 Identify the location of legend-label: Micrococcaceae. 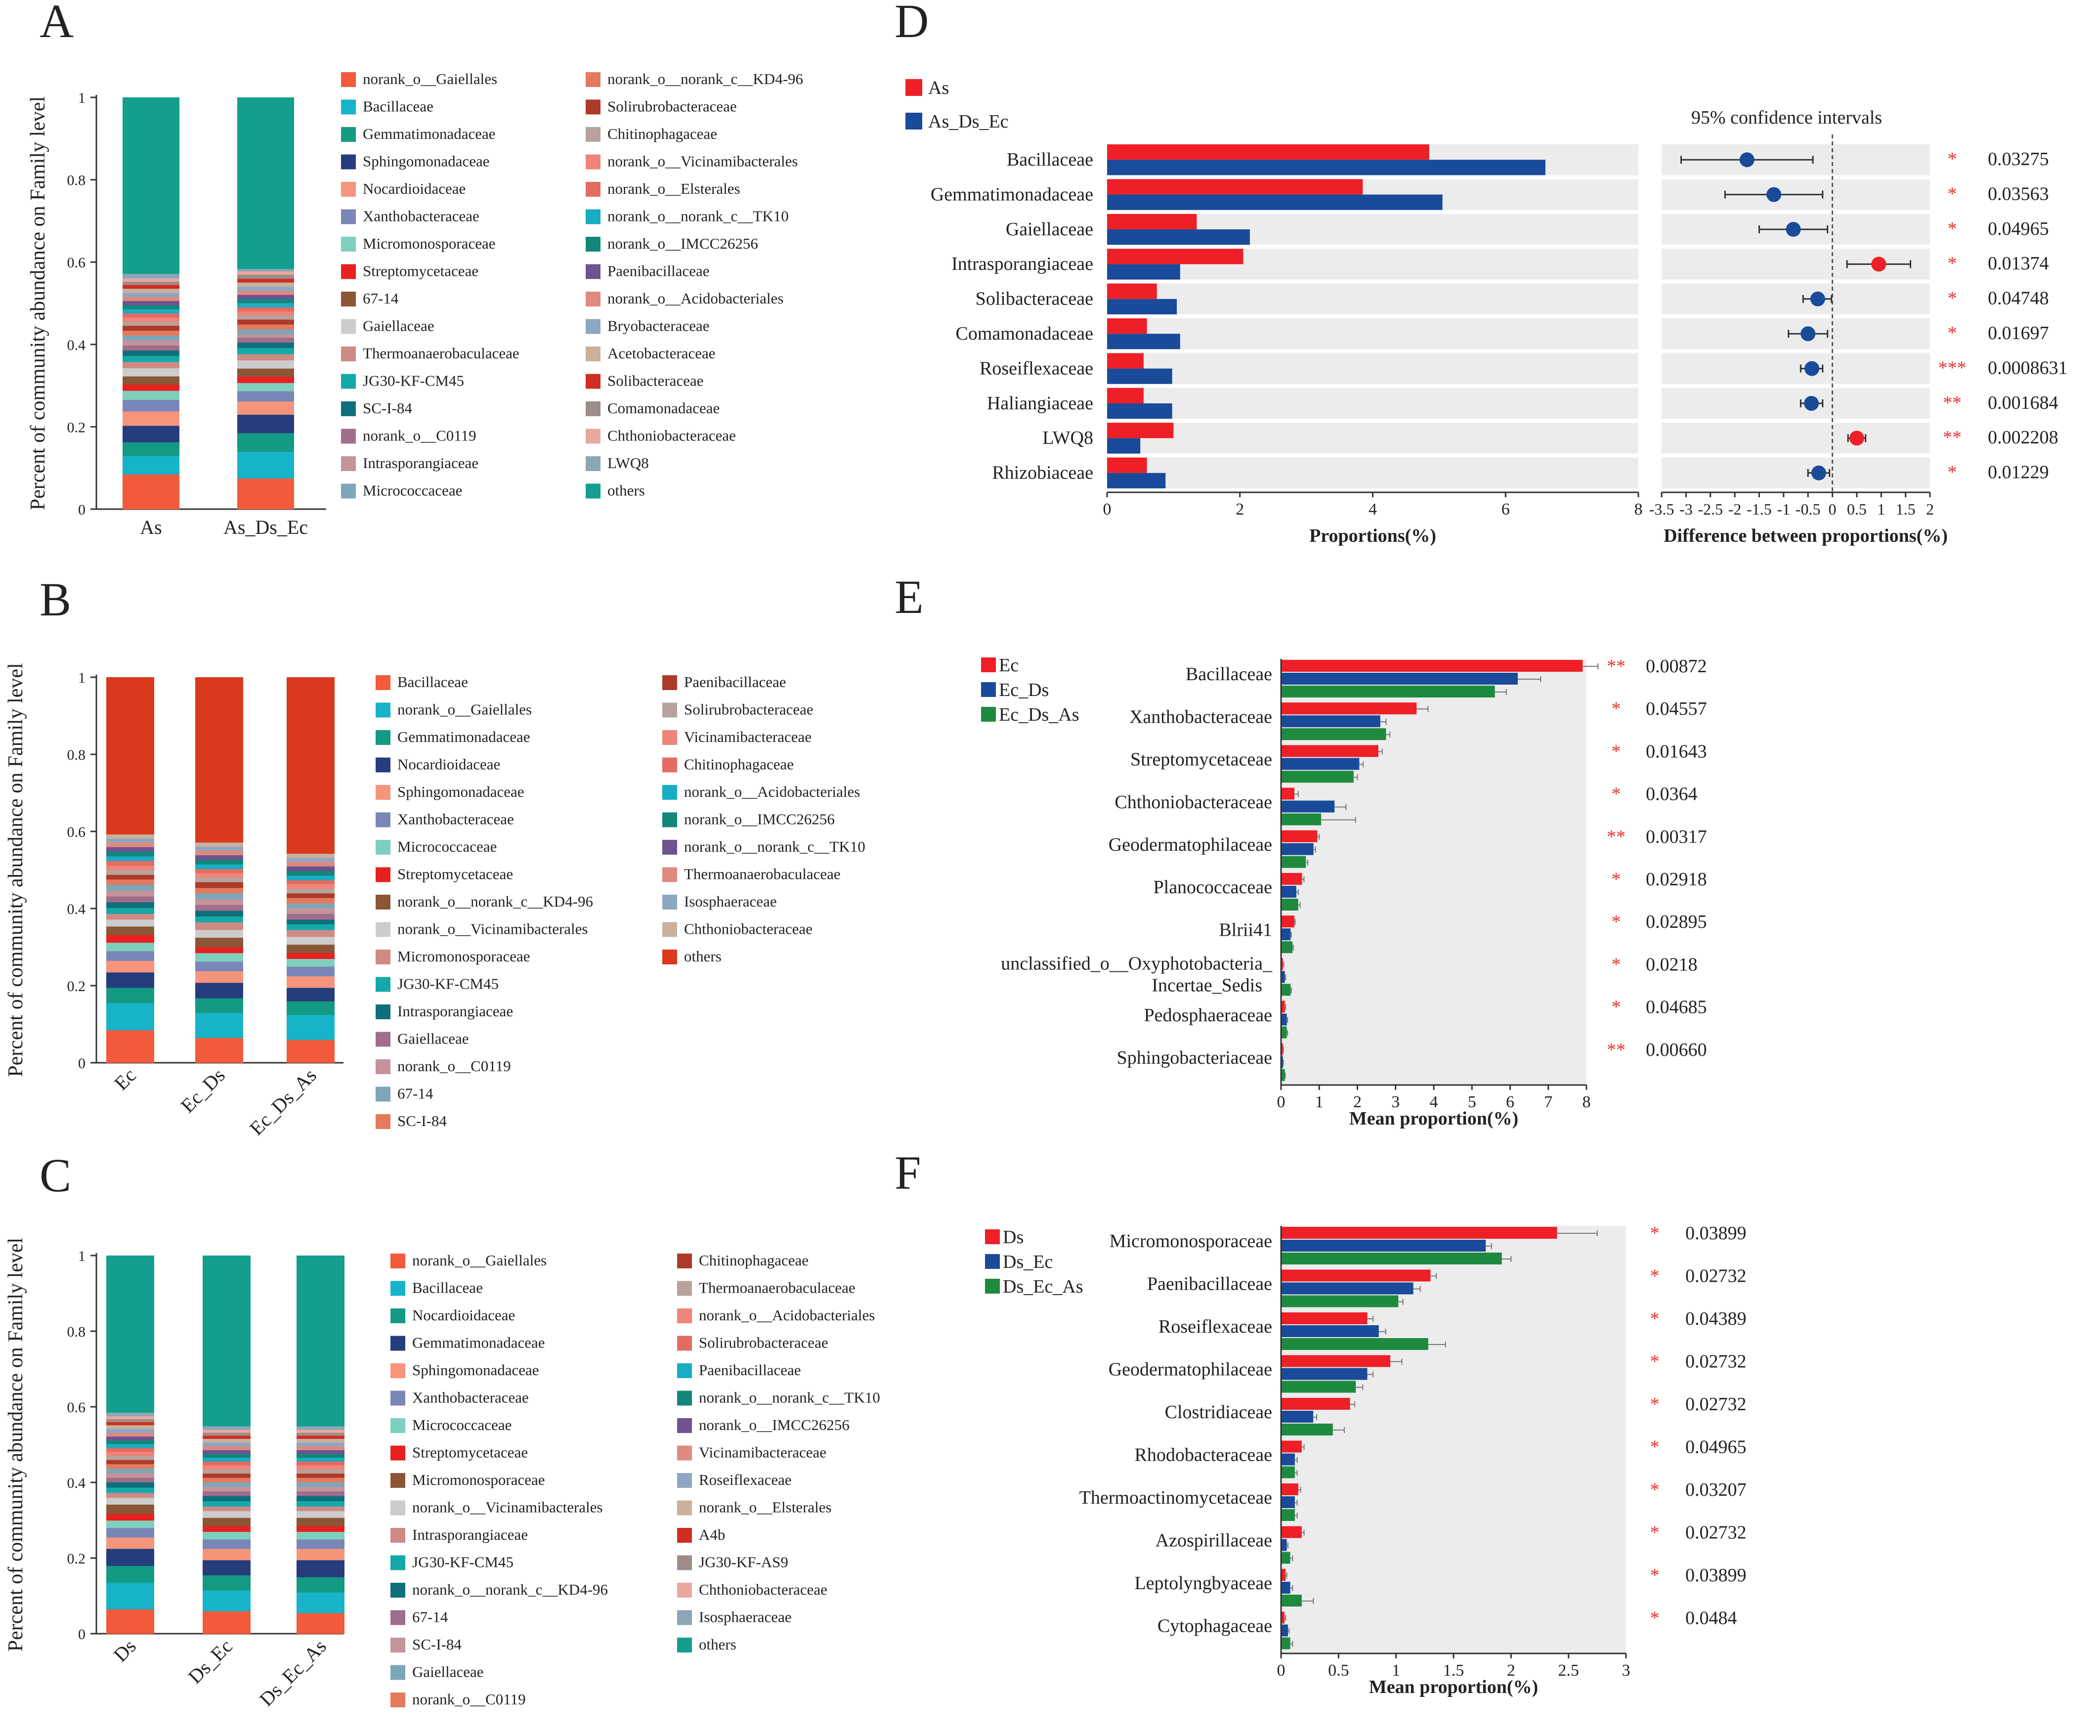
(447, 846).